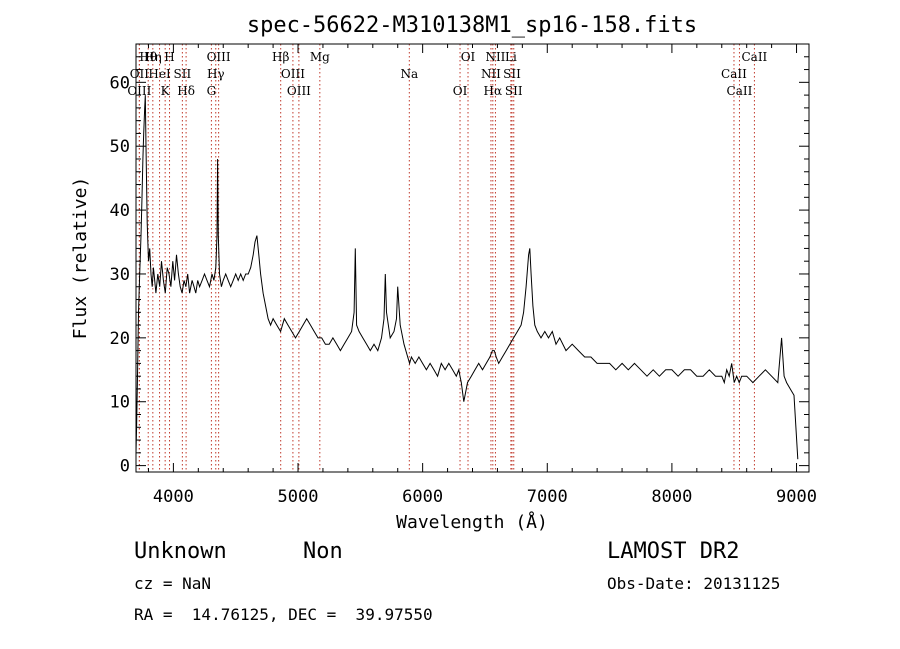  I want to click on y-tick-label: 60, so click(120, 83).